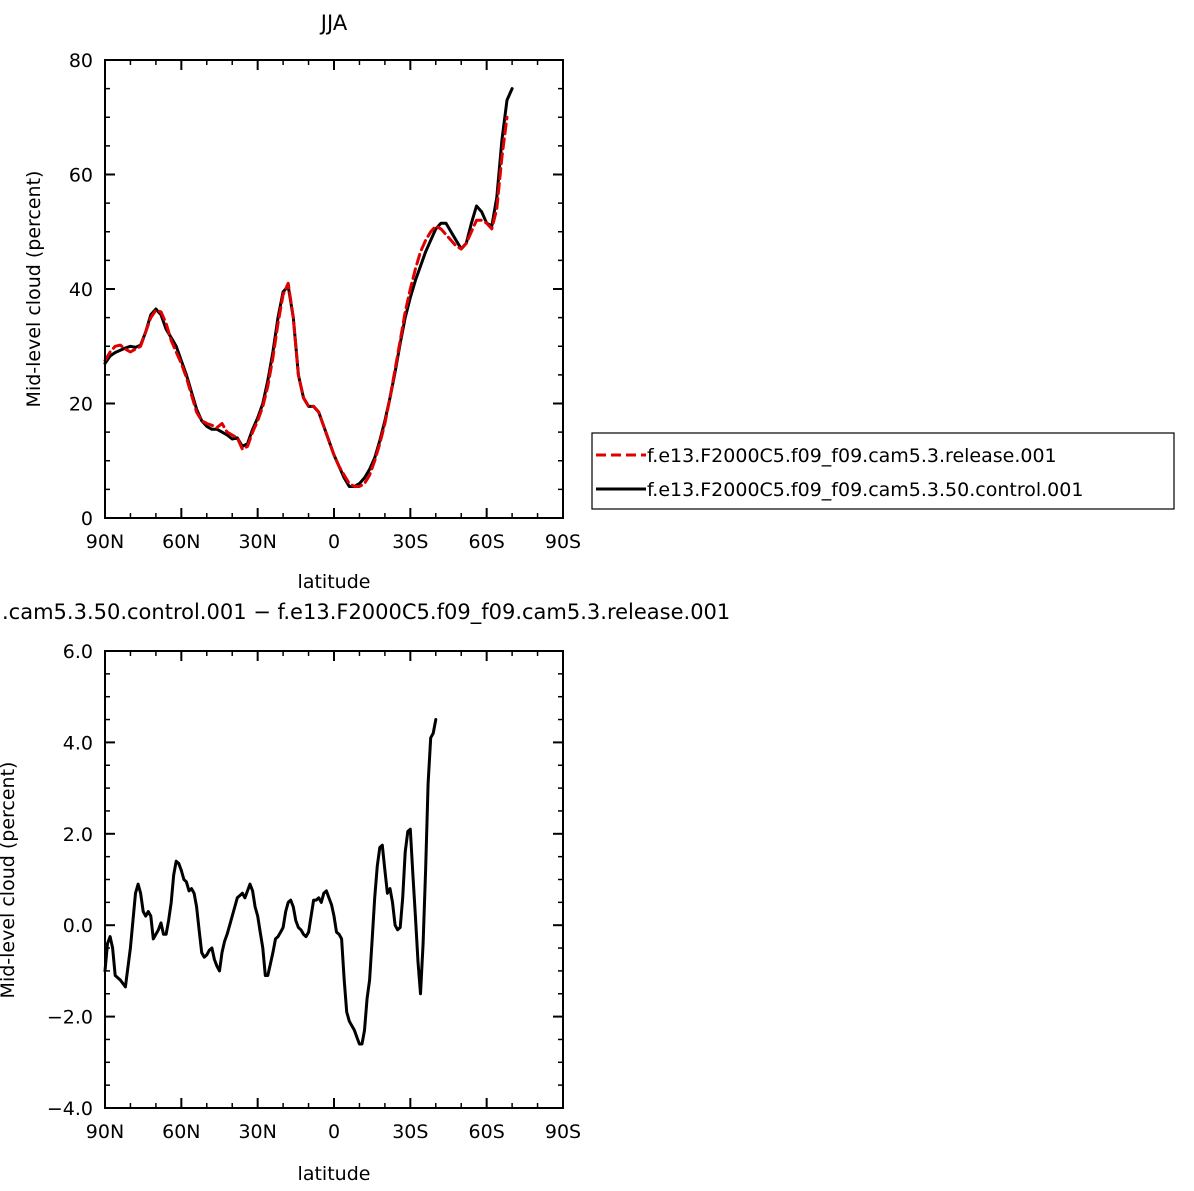 The image size is (1194, 1191). Describe the element at coordinates (87, 519) in the screenshot. I see `top-y-tick-label: 0` at that location.